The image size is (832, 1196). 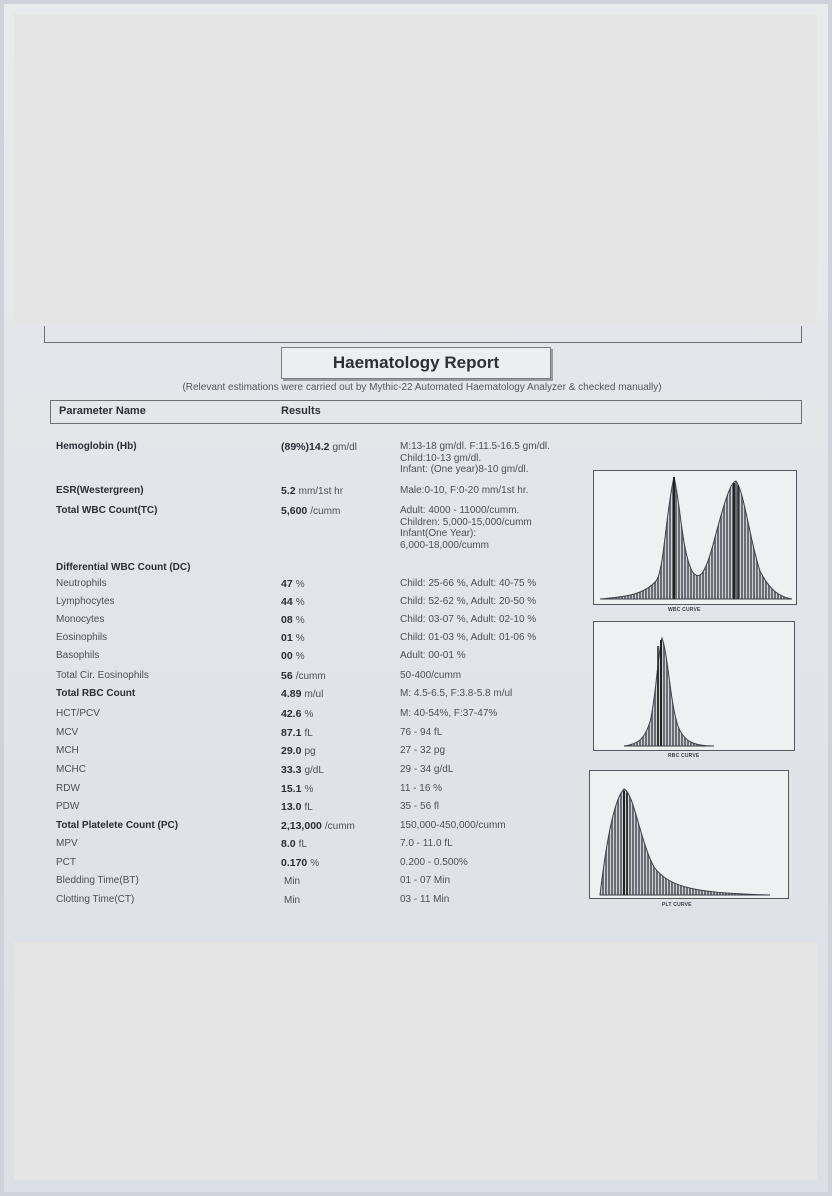 I want to click on result-value: 44%, so click(x=293, y=602).